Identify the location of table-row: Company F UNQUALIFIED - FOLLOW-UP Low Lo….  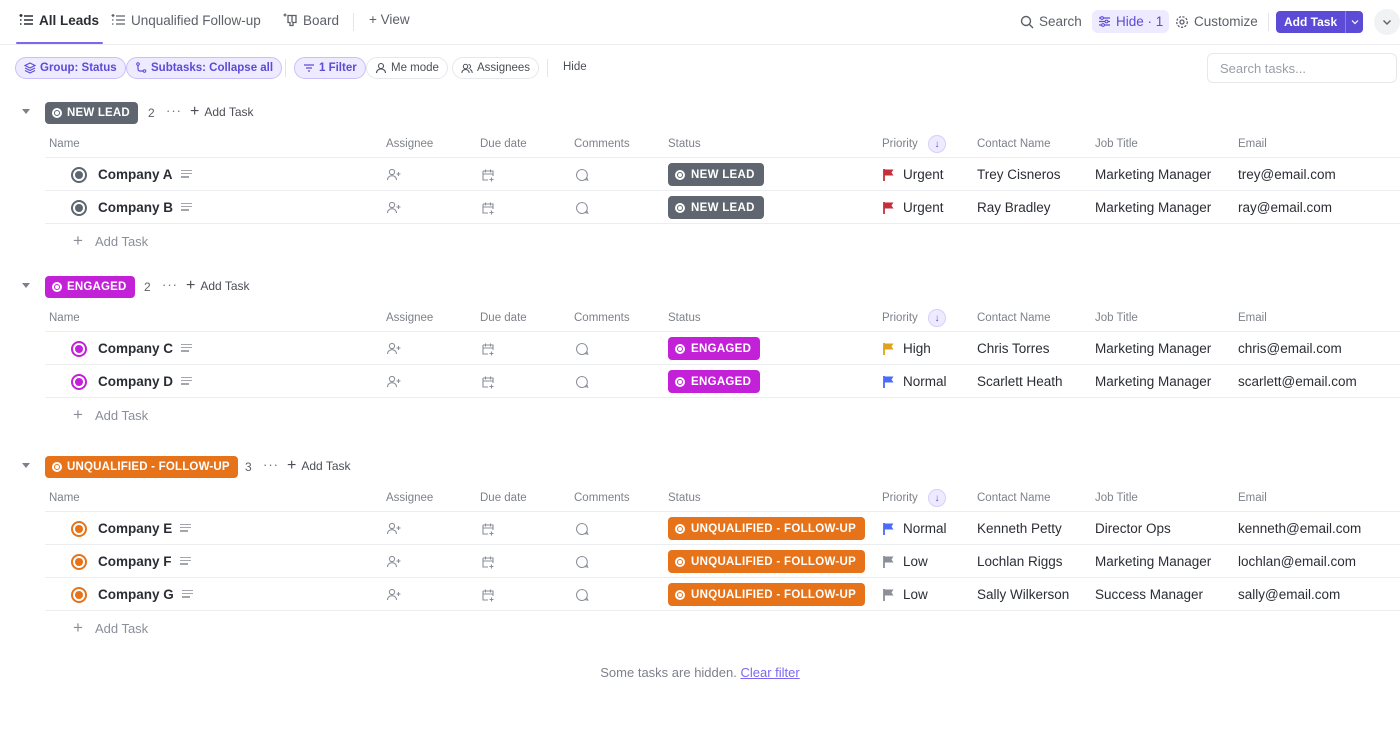
(722, 561).